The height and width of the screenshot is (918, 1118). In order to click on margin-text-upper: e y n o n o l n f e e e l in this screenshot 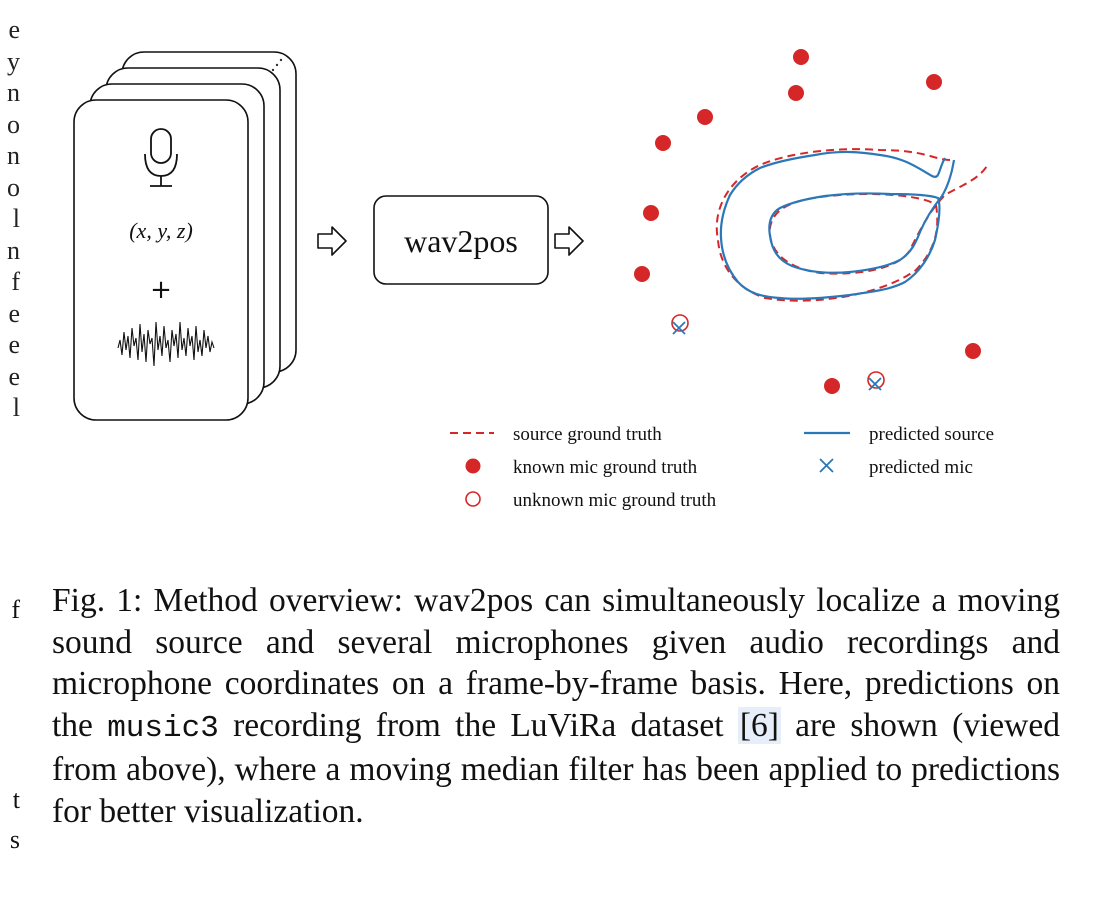, I will do `click(10, 219)`.